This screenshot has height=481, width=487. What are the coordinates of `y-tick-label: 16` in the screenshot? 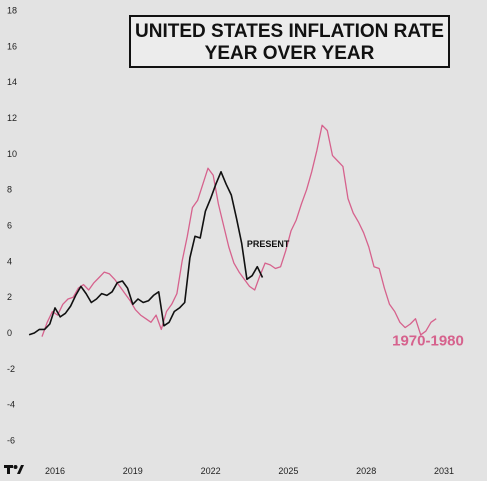 It's located at (12, 46).